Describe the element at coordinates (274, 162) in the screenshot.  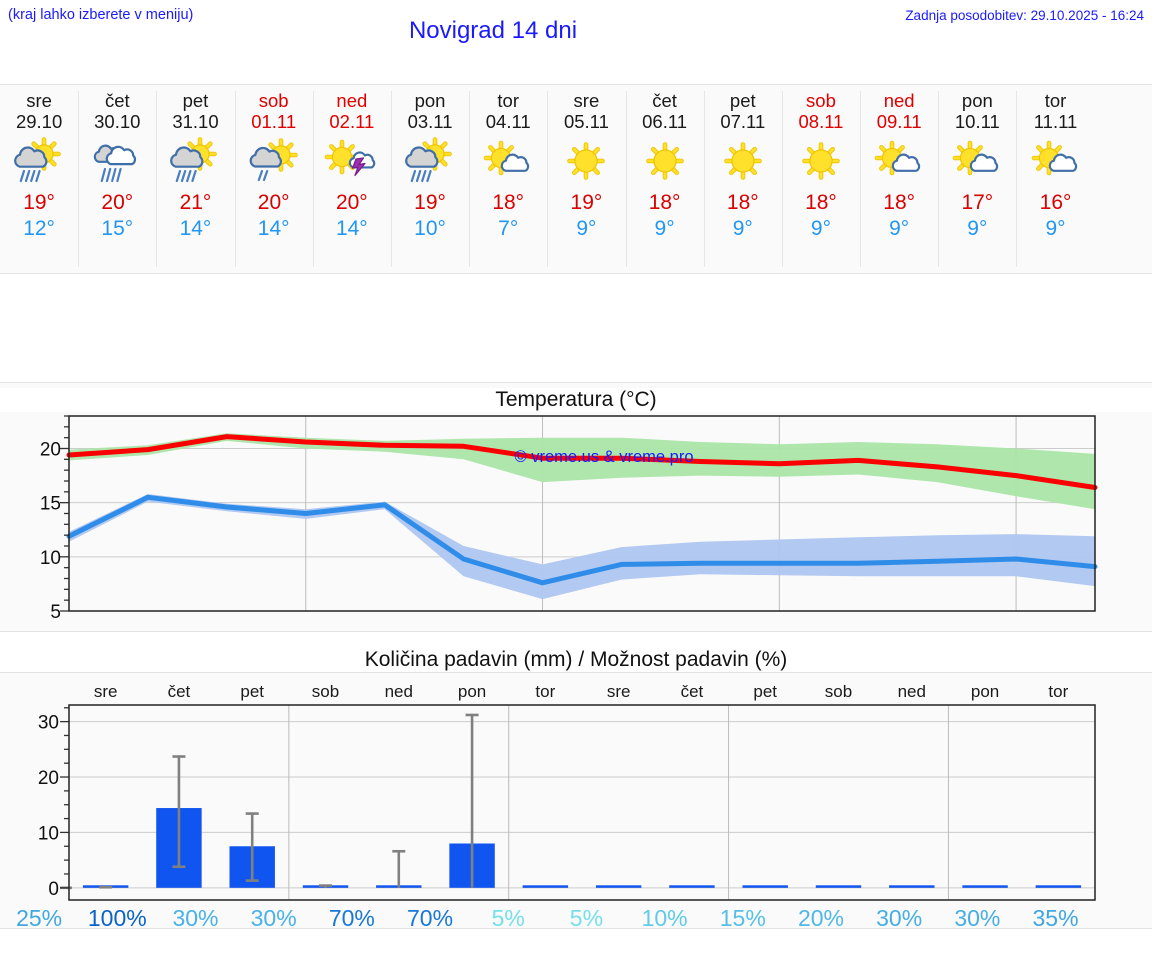
I see `sun-cloud-lightrain-icon` at that location.